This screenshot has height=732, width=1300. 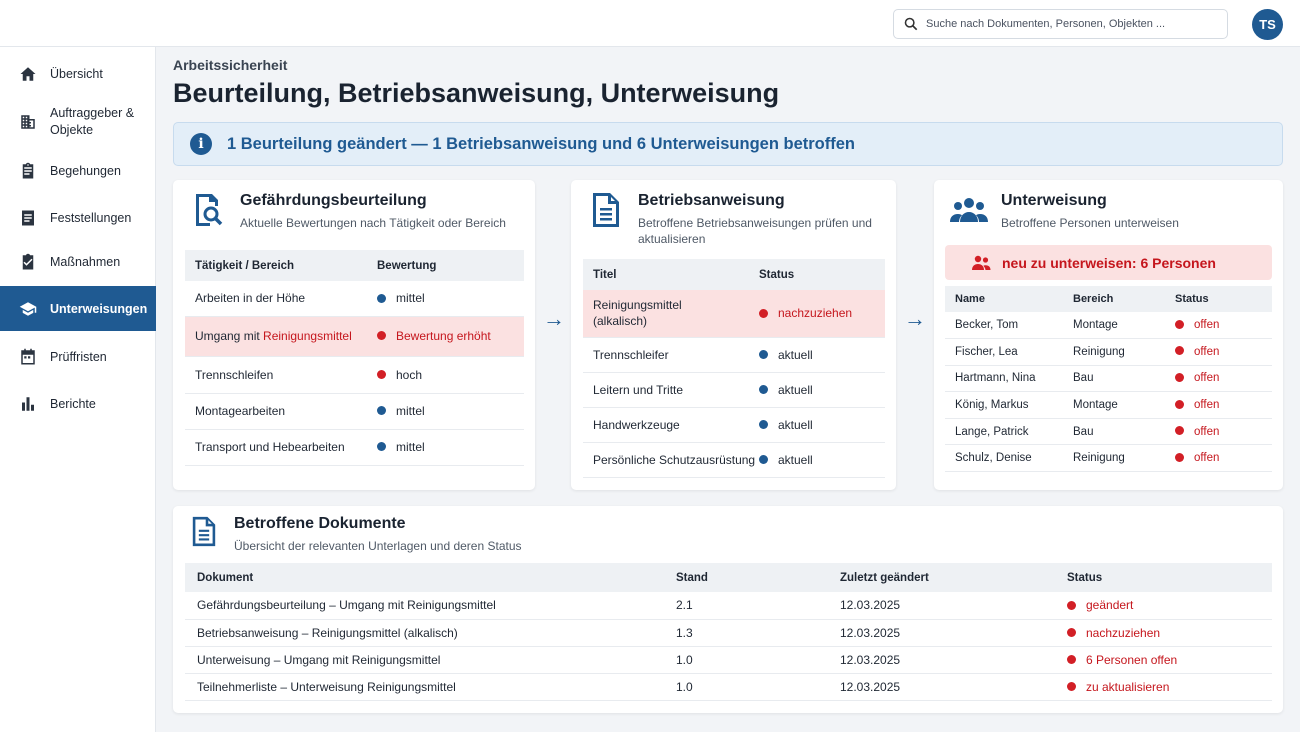 I want to click on sidebar-item-unterweisungen: Unterweisungen, so click(x=78, y=308).